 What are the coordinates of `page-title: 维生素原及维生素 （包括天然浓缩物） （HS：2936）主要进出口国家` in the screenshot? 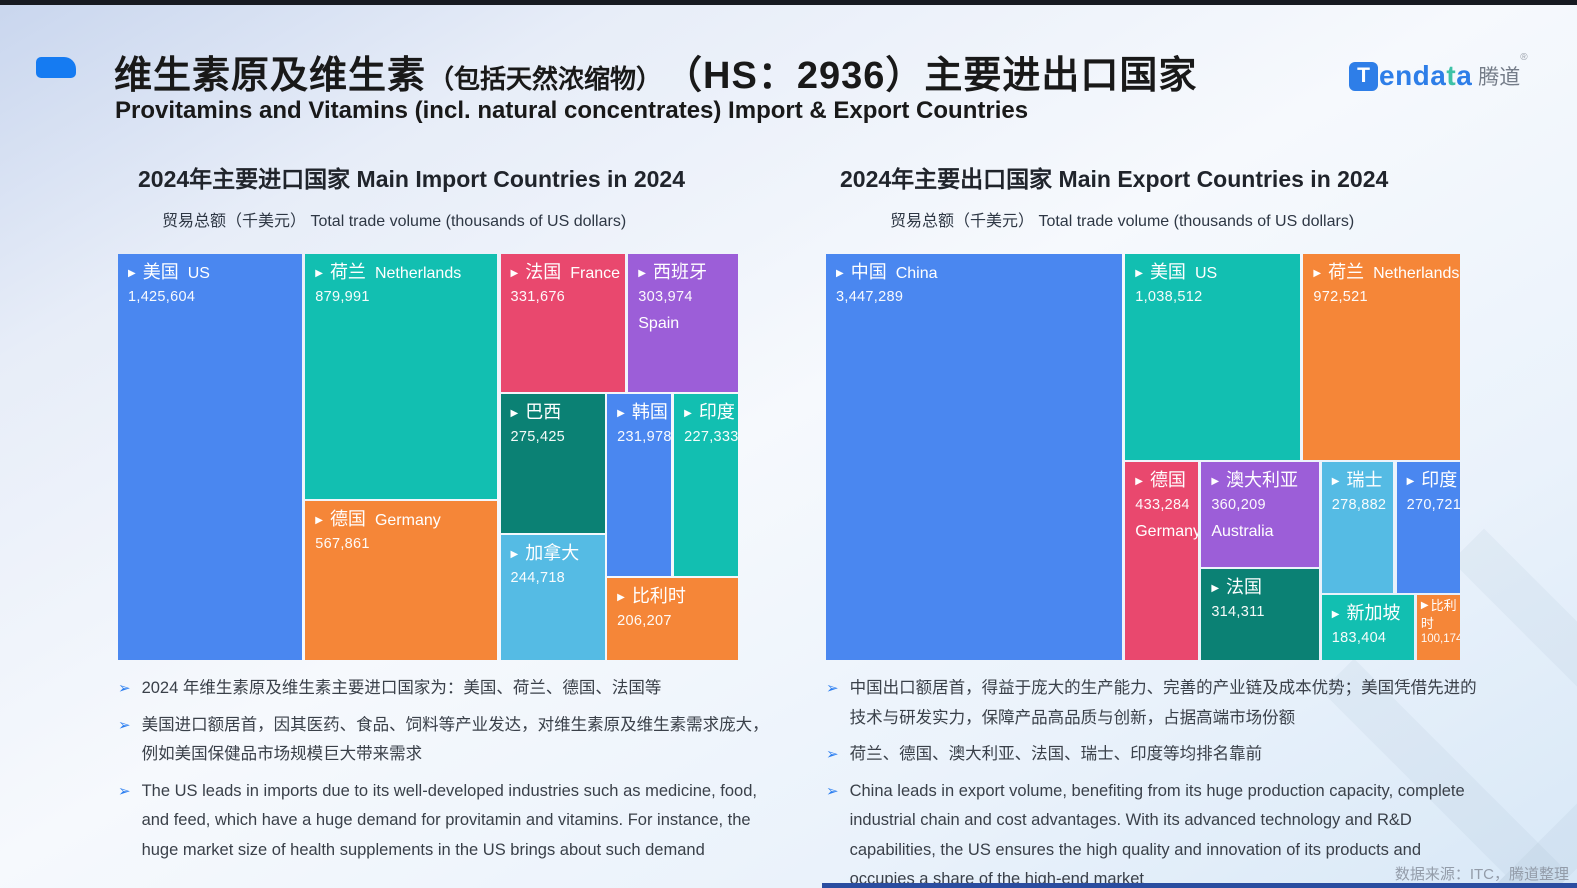 It's located at (655, 71).